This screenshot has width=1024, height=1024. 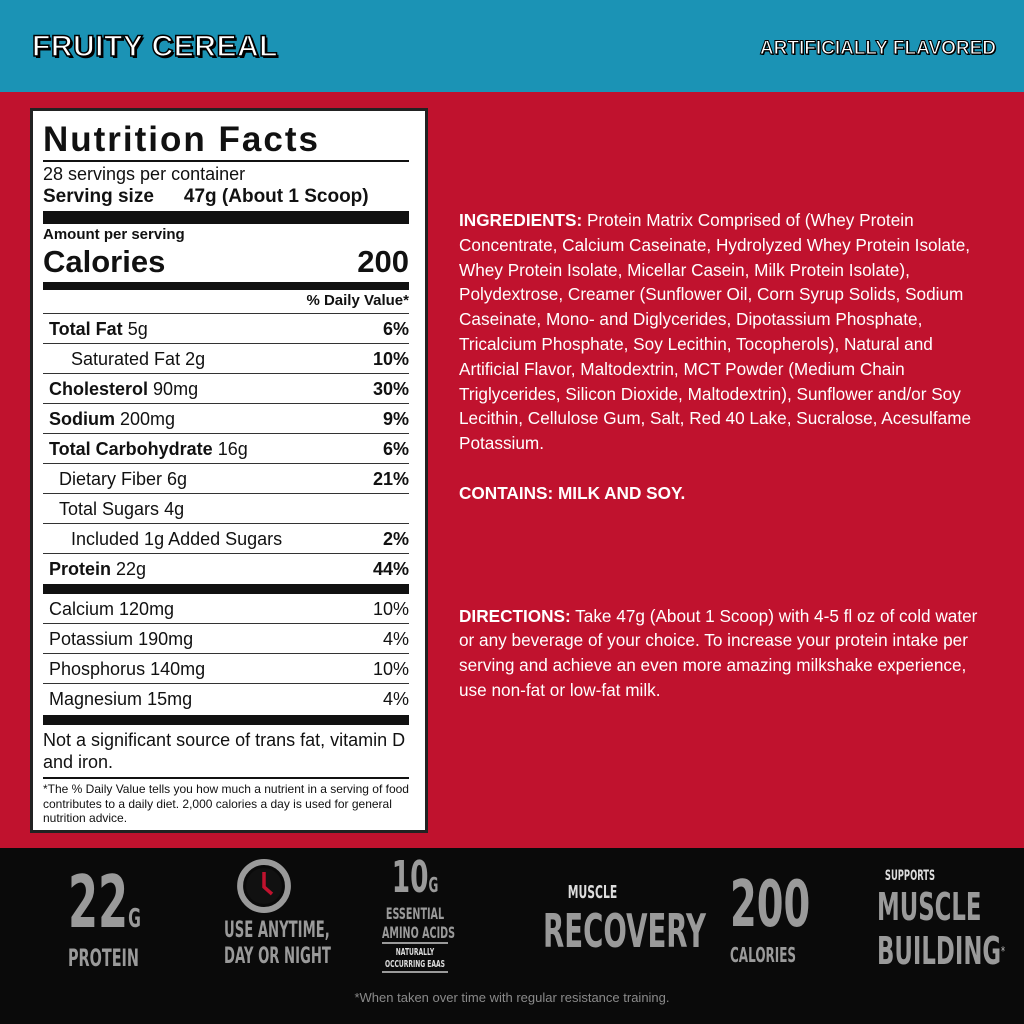 I want to click on calories-badge-label: CALORIES, so click(x=763, y=955).